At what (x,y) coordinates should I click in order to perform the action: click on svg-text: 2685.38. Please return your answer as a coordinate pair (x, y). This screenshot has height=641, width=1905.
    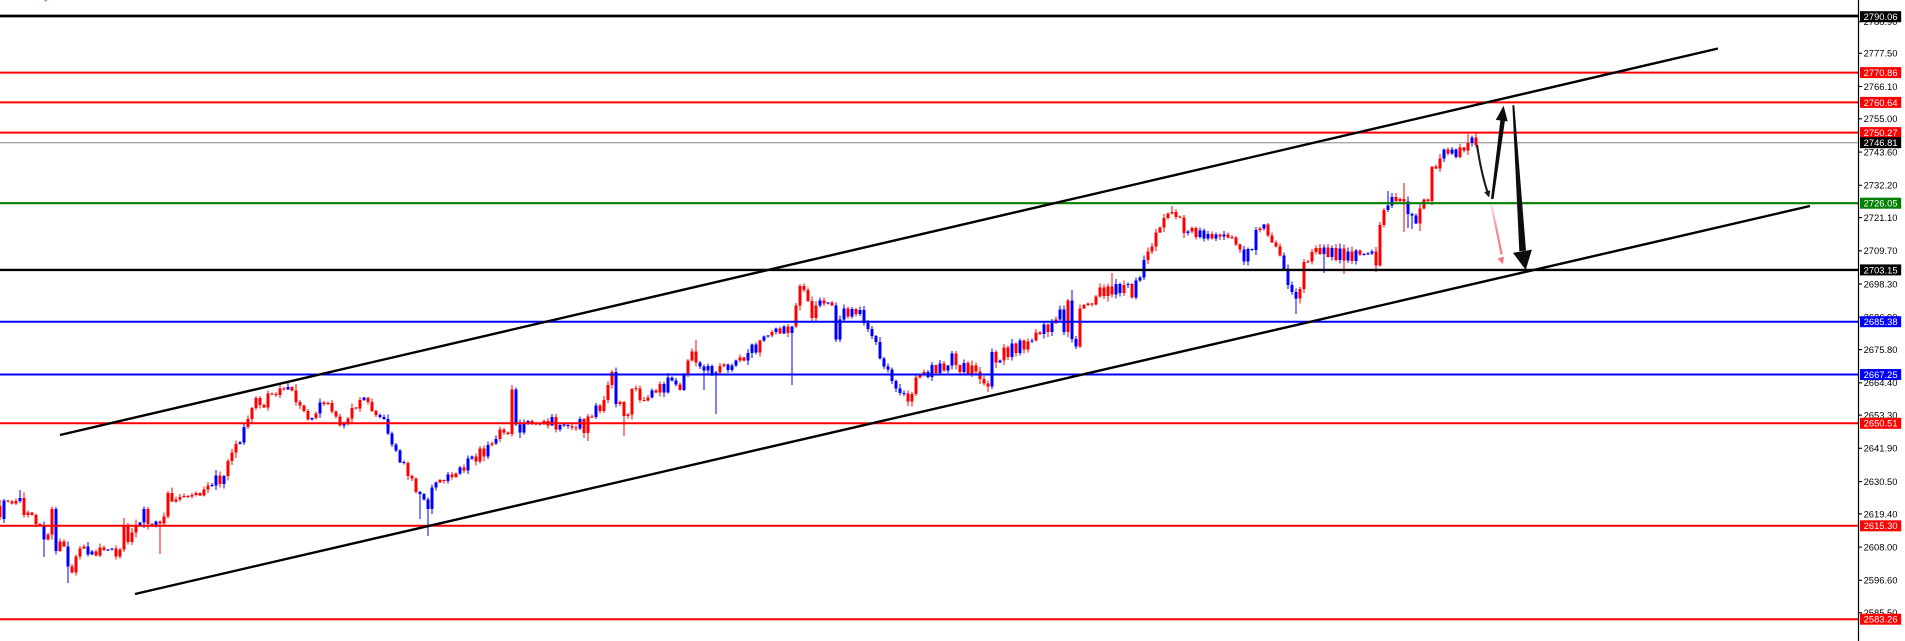
    Looking at the image, I should click on (1881, 321).